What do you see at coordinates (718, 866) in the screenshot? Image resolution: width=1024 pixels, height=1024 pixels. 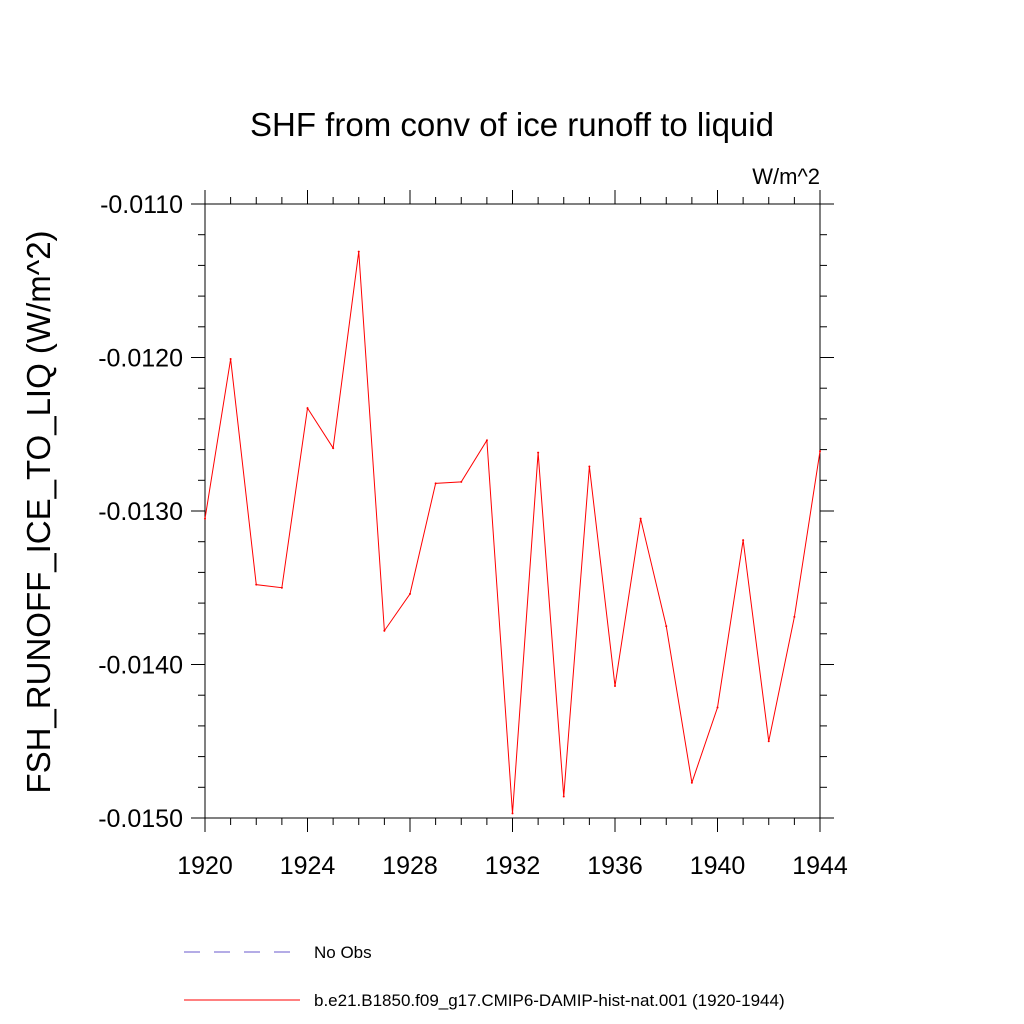 I see `x-tick-label: 1940` at bounding box center [718, 866].